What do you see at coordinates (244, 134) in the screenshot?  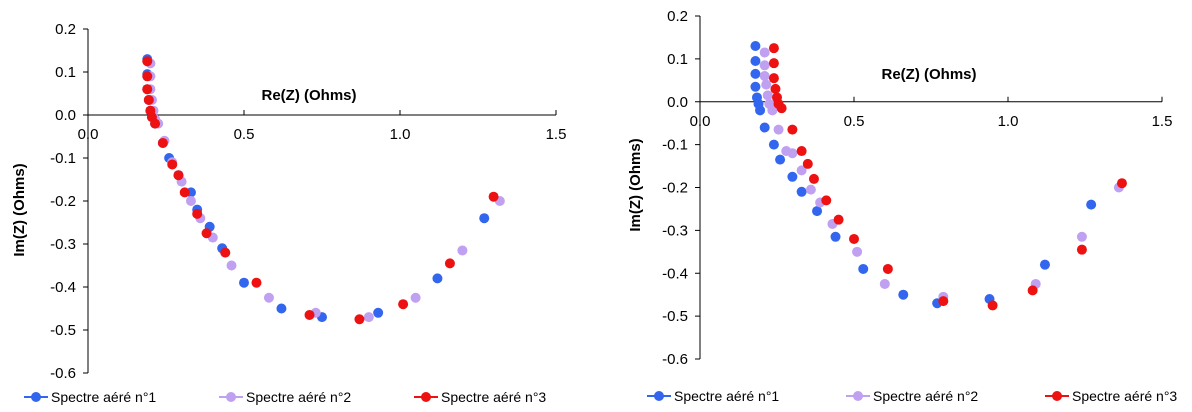 I see `x-tick-label: 0.5` at bounding box center [244, 134].